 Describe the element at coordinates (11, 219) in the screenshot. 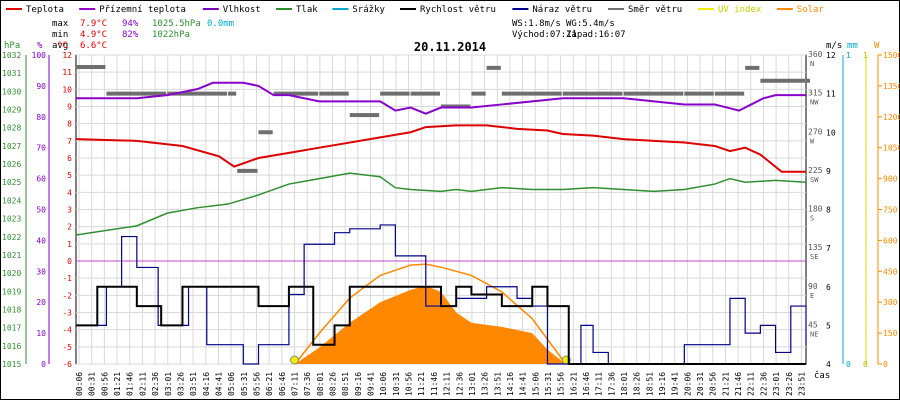

I see `pressure-tick: 1023` at that location.